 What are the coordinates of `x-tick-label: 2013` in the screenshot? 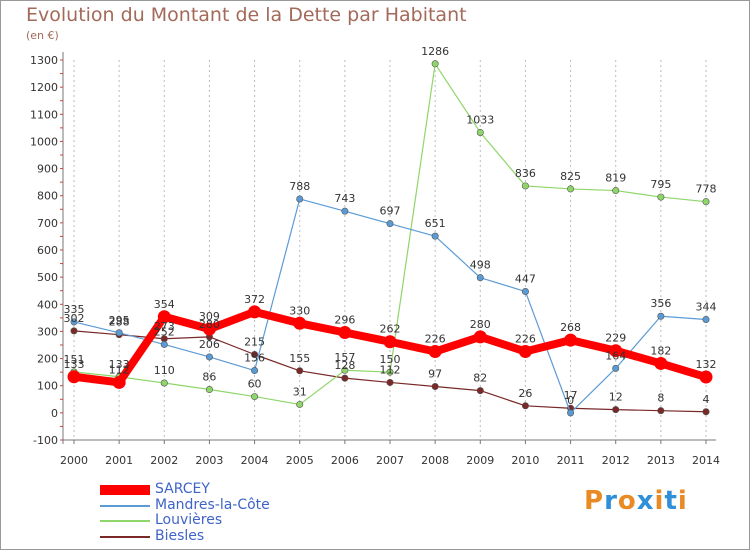 It's located at (661, 460).